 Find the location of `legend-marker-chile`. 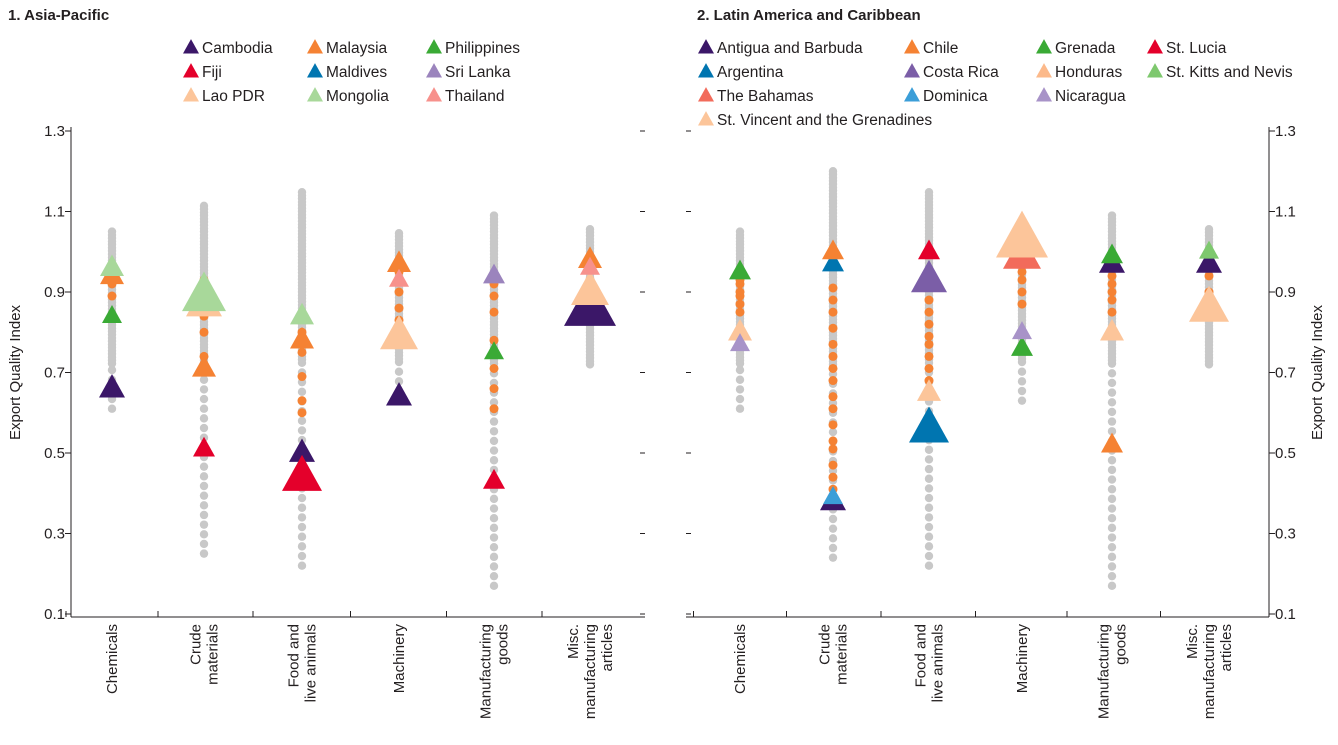

legend-marker-chile is located at coordinates (912, 46).